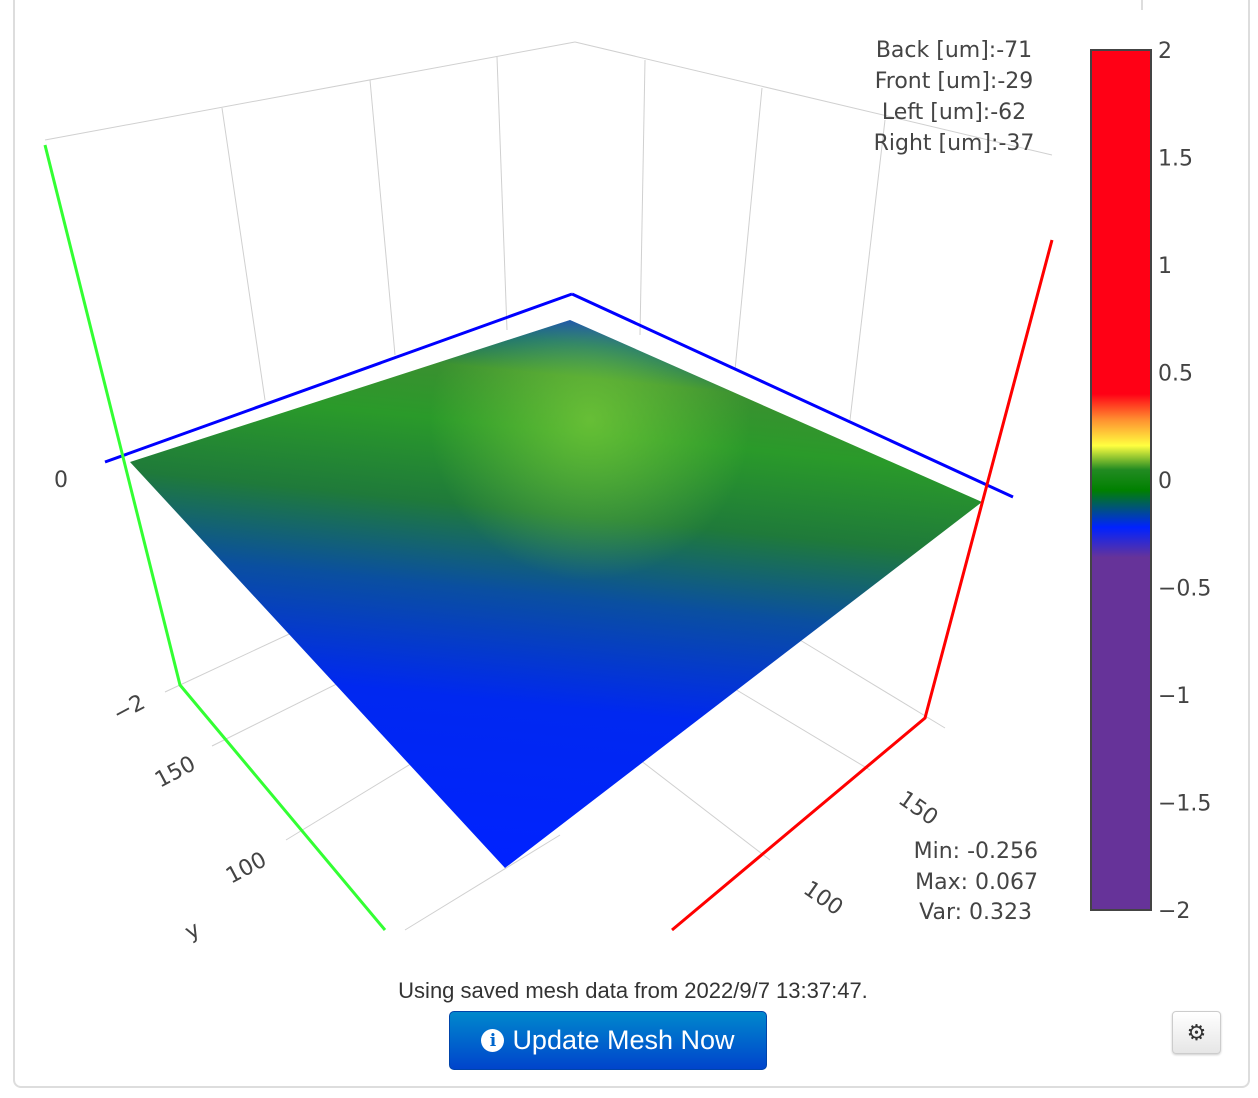  I want to click on colorbar-tick-label: 0, so click(1165, 481).